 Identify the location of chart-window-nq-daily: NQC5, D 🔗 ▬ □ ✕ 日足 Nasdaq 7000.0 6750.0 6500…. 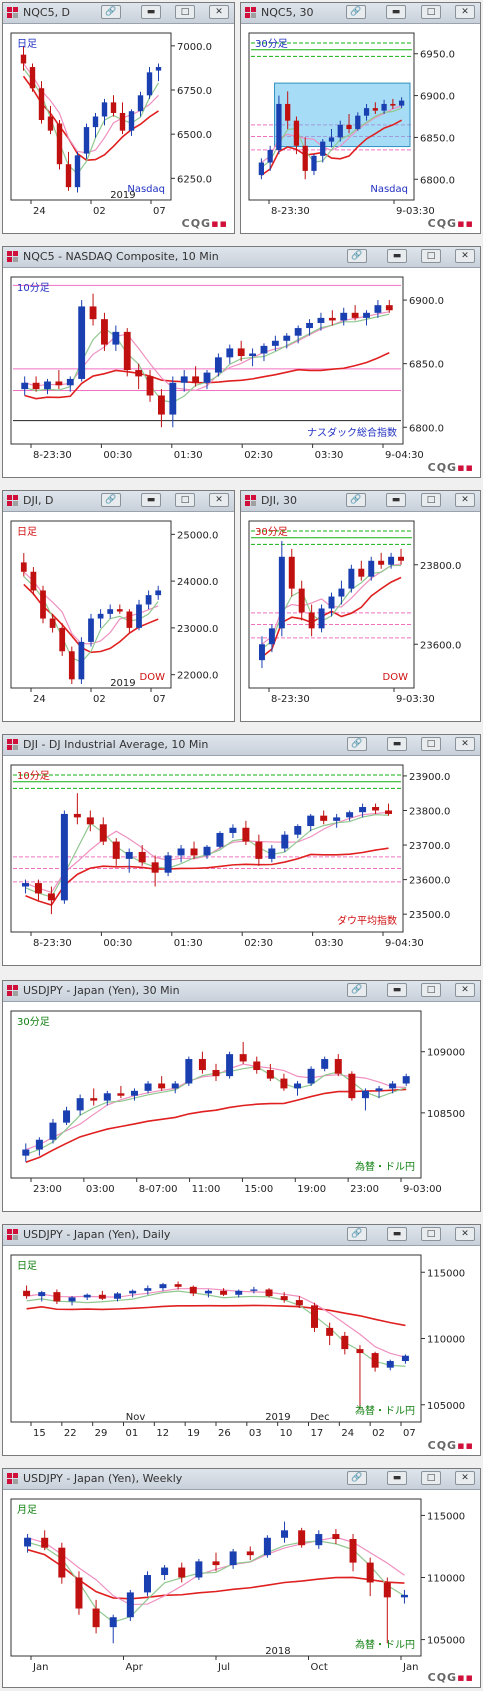
(118, 118).